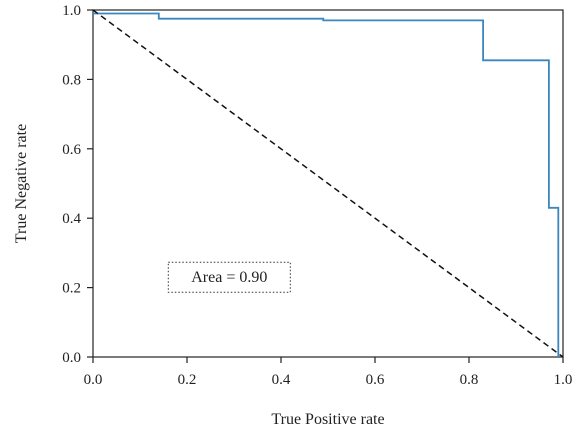 This screenshot has width=576, height=434. Describe the element at coordinates (375, 380) in the screenshot. I see `x-tick-label: 0.6` at that location.